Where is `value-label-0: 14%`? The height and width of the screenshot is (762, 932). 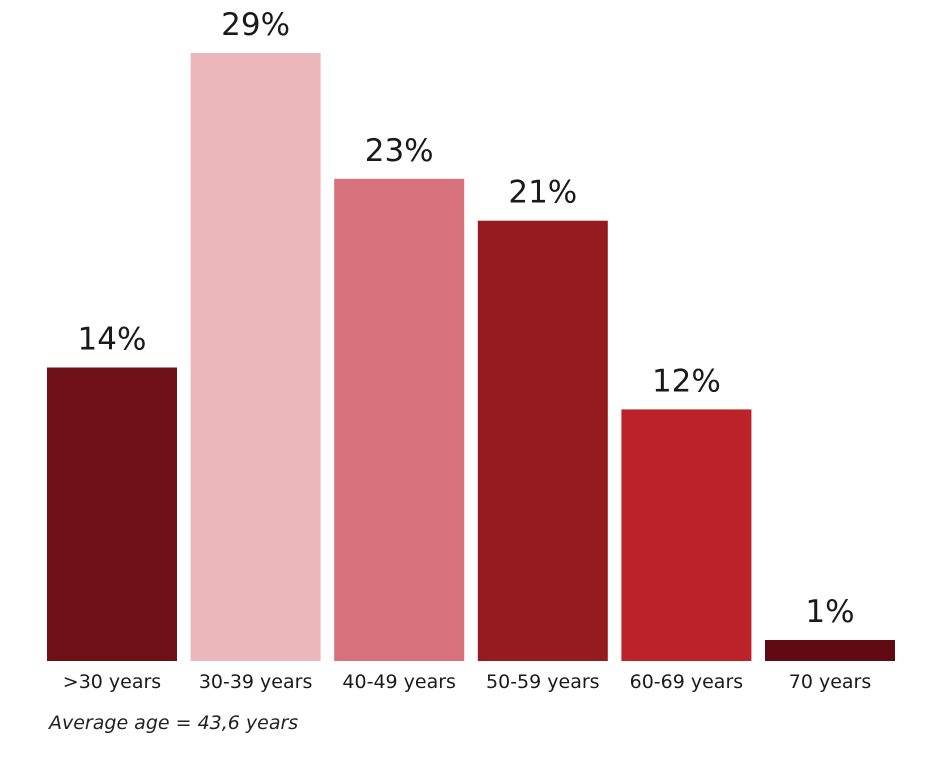
value-label-0: 14% is located at coordinates (112, 340).